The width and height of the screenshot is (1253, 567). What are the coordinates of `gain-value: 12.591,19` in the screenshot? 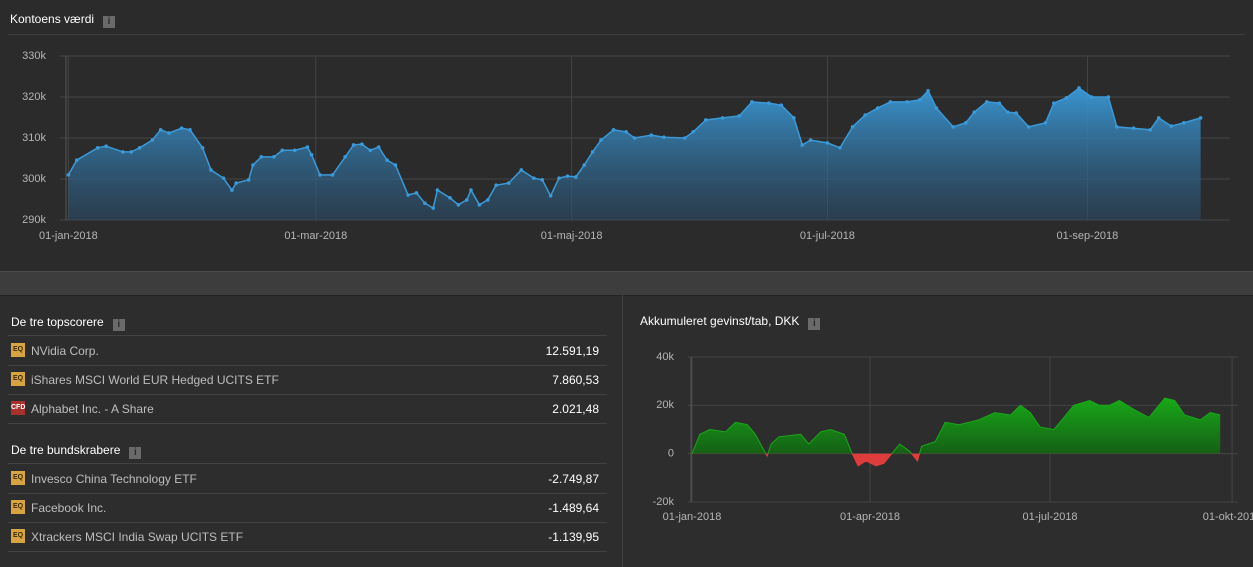 It's located at (572, 351).